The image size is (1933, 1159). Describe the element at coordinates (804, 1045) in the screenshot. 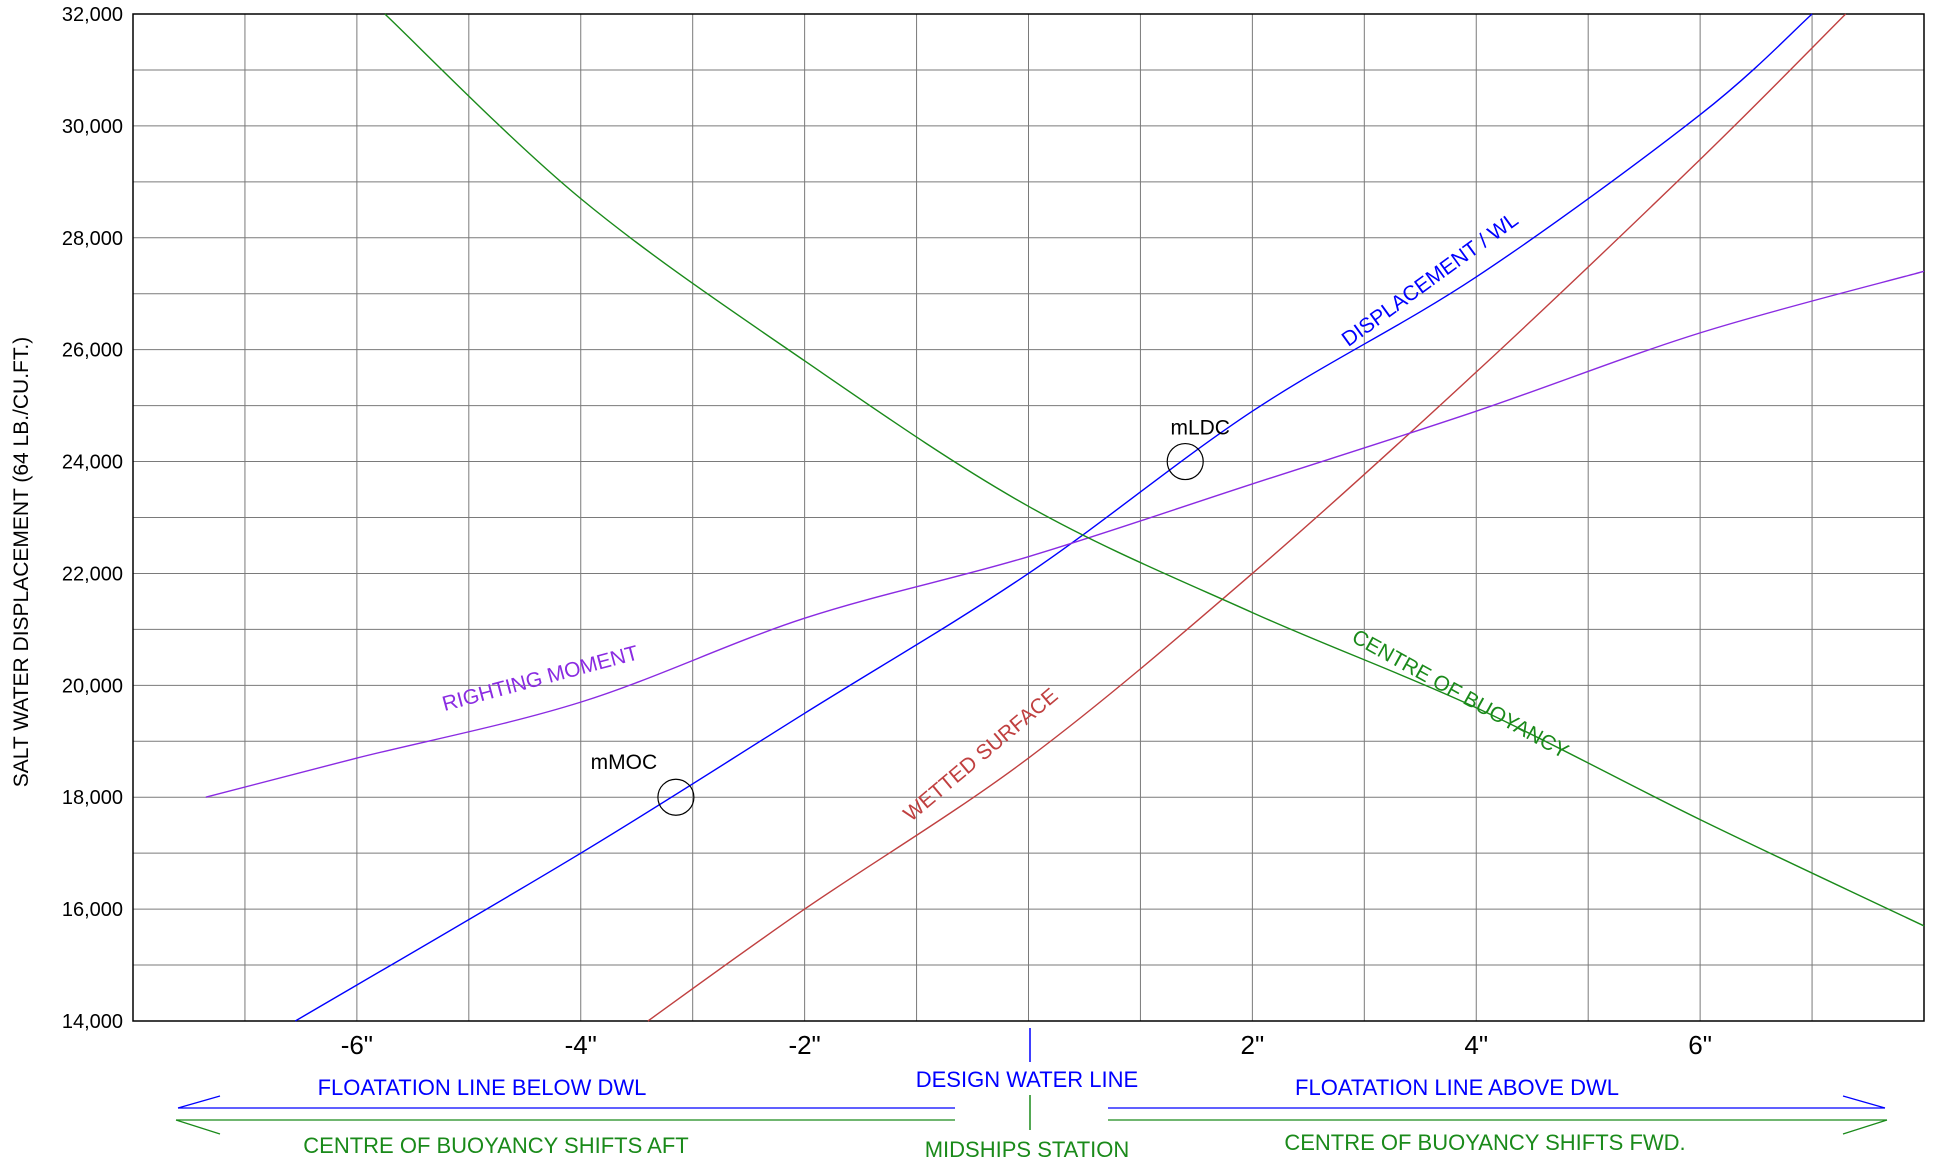

I see `x-tick-label: -2"` at that location.